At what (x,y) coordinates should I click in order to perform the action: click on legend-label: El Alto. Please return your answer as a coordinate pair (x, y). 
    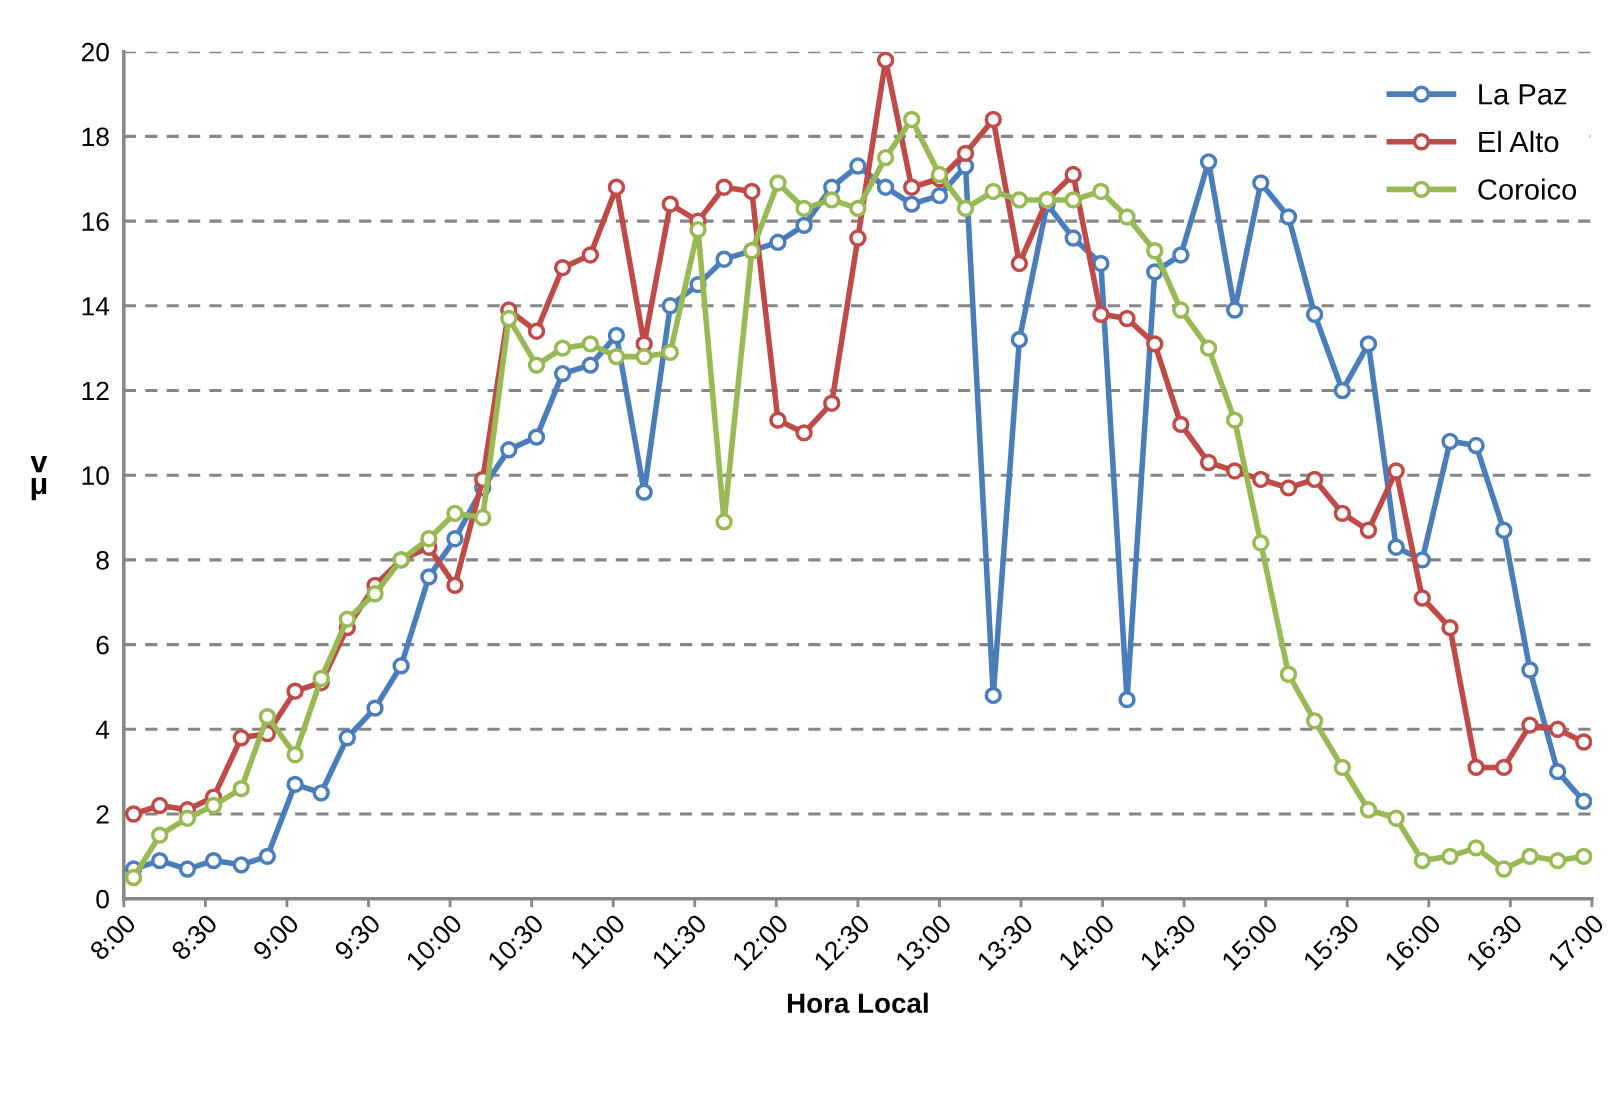
    Looking at the image, I should click on (1519, 141).